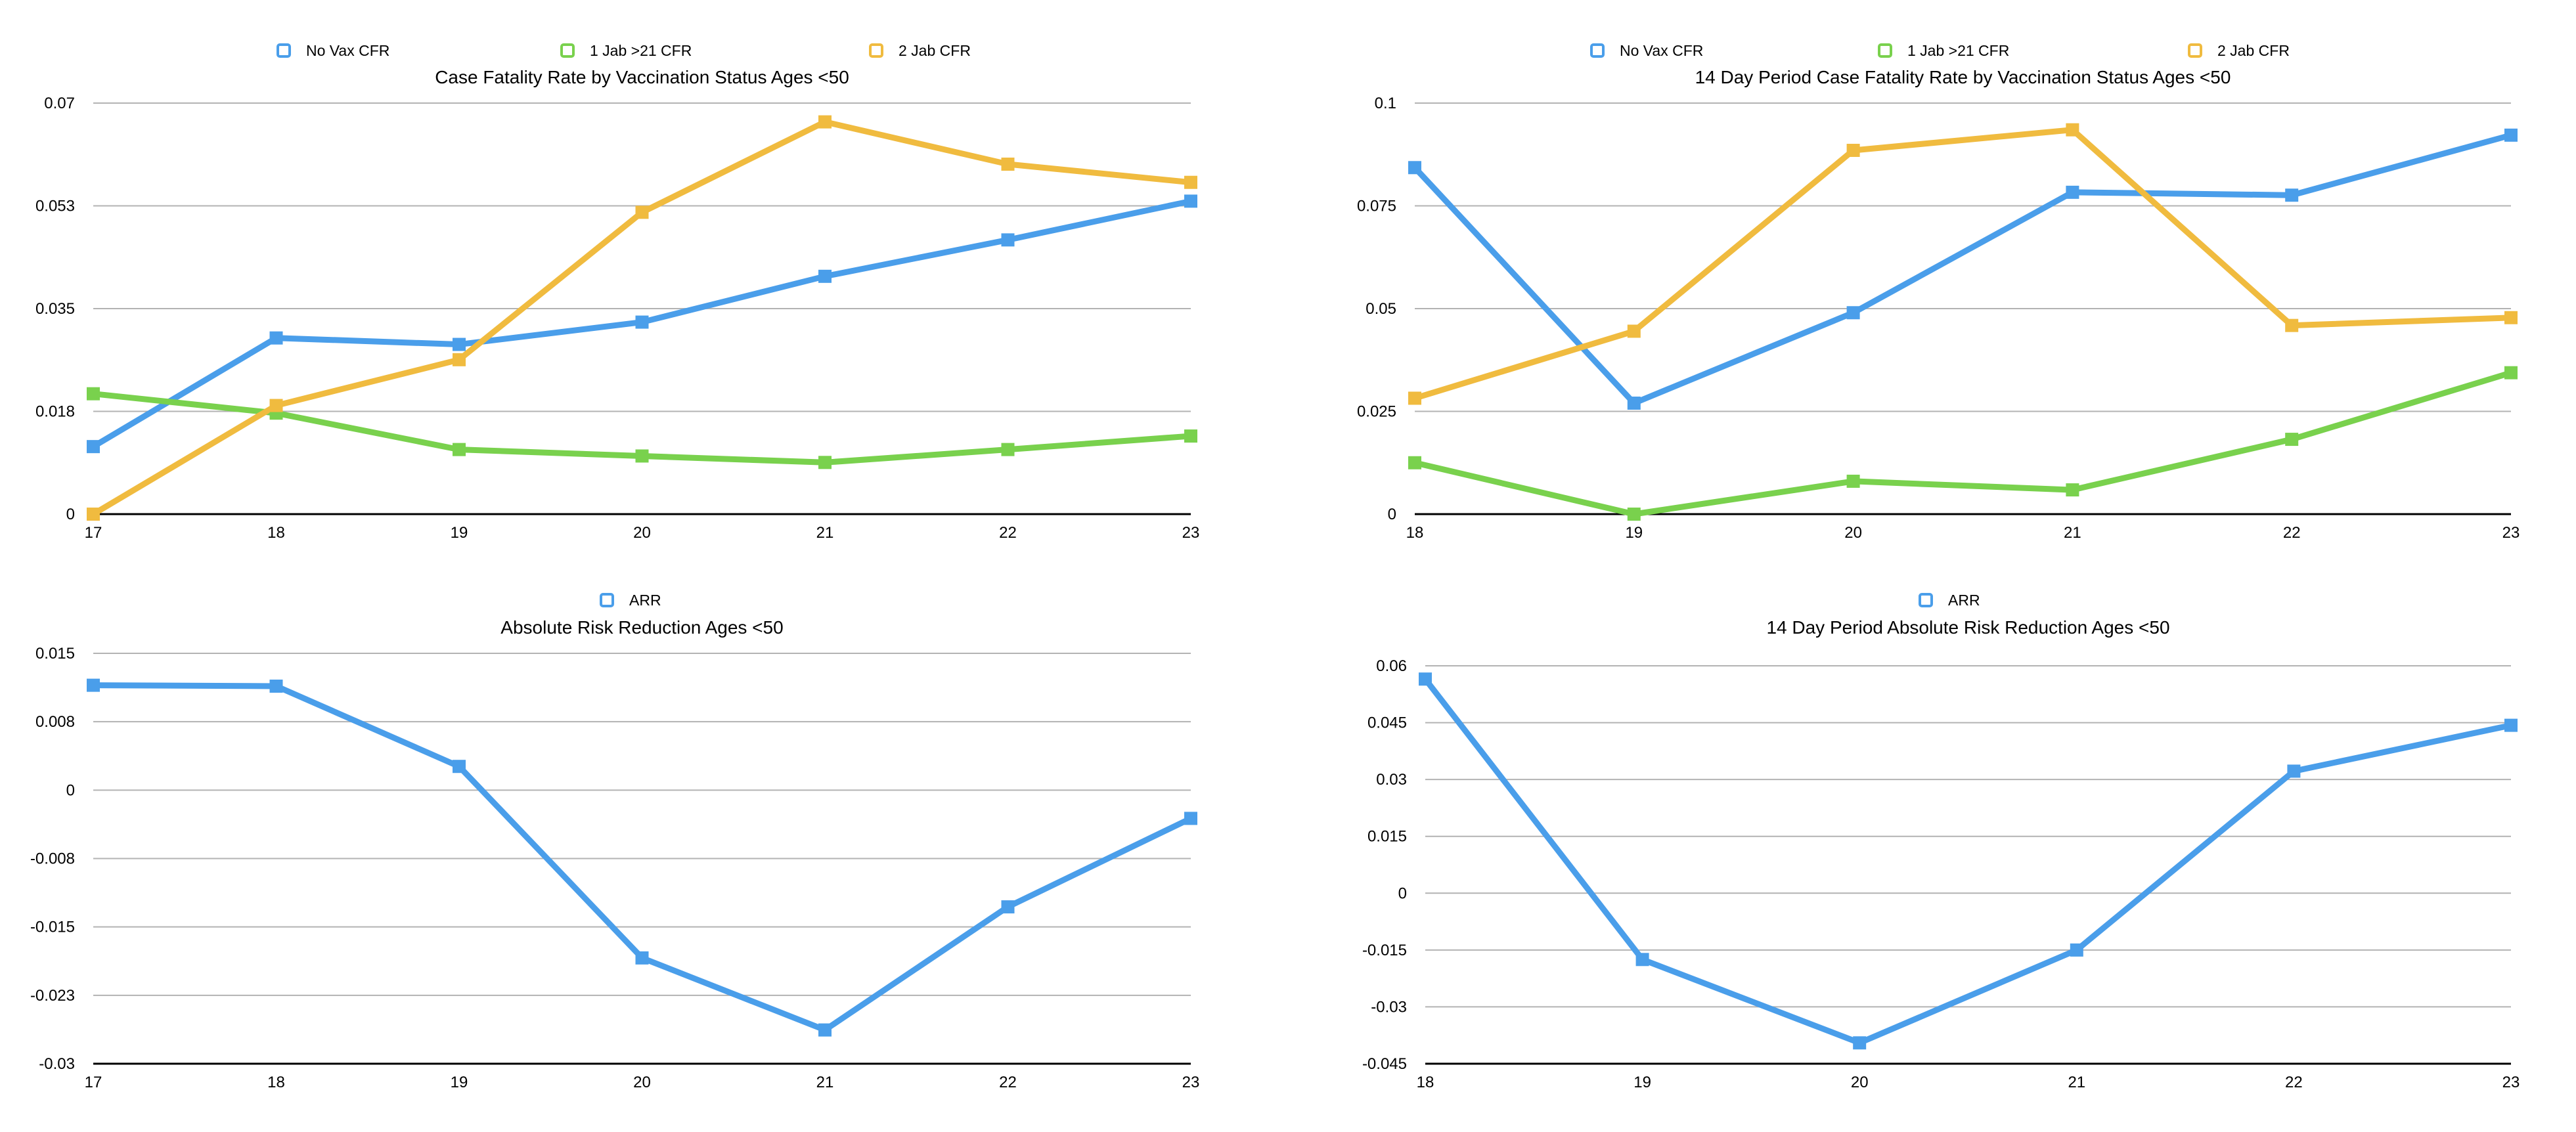 The image size is (2576, 1132). What do you see at coordinates (347, 50) in the screenshot?
I see `legend-label: No Vax CFR` at bounding box center [347, 50].